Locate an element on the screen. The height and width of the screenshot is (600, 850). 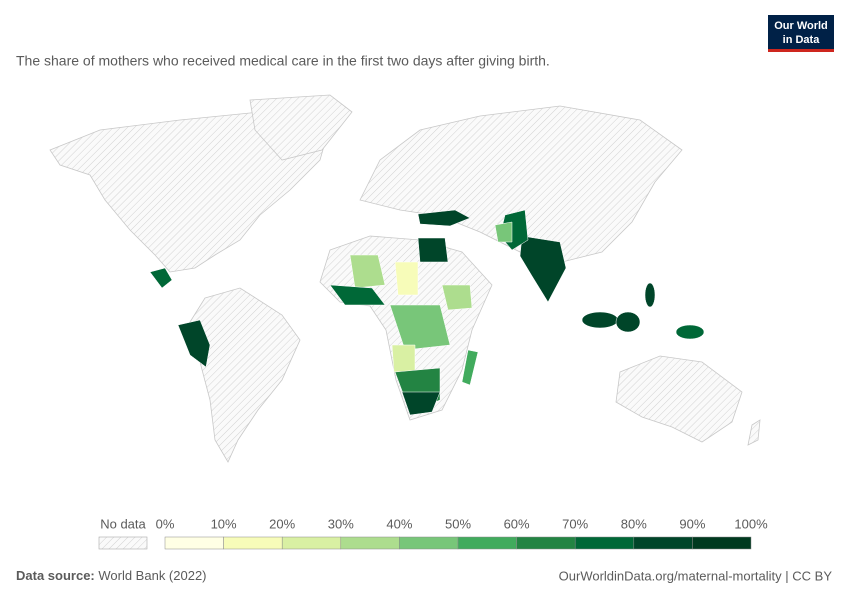
legend-label: 50% is located at coordinates (458, 523).